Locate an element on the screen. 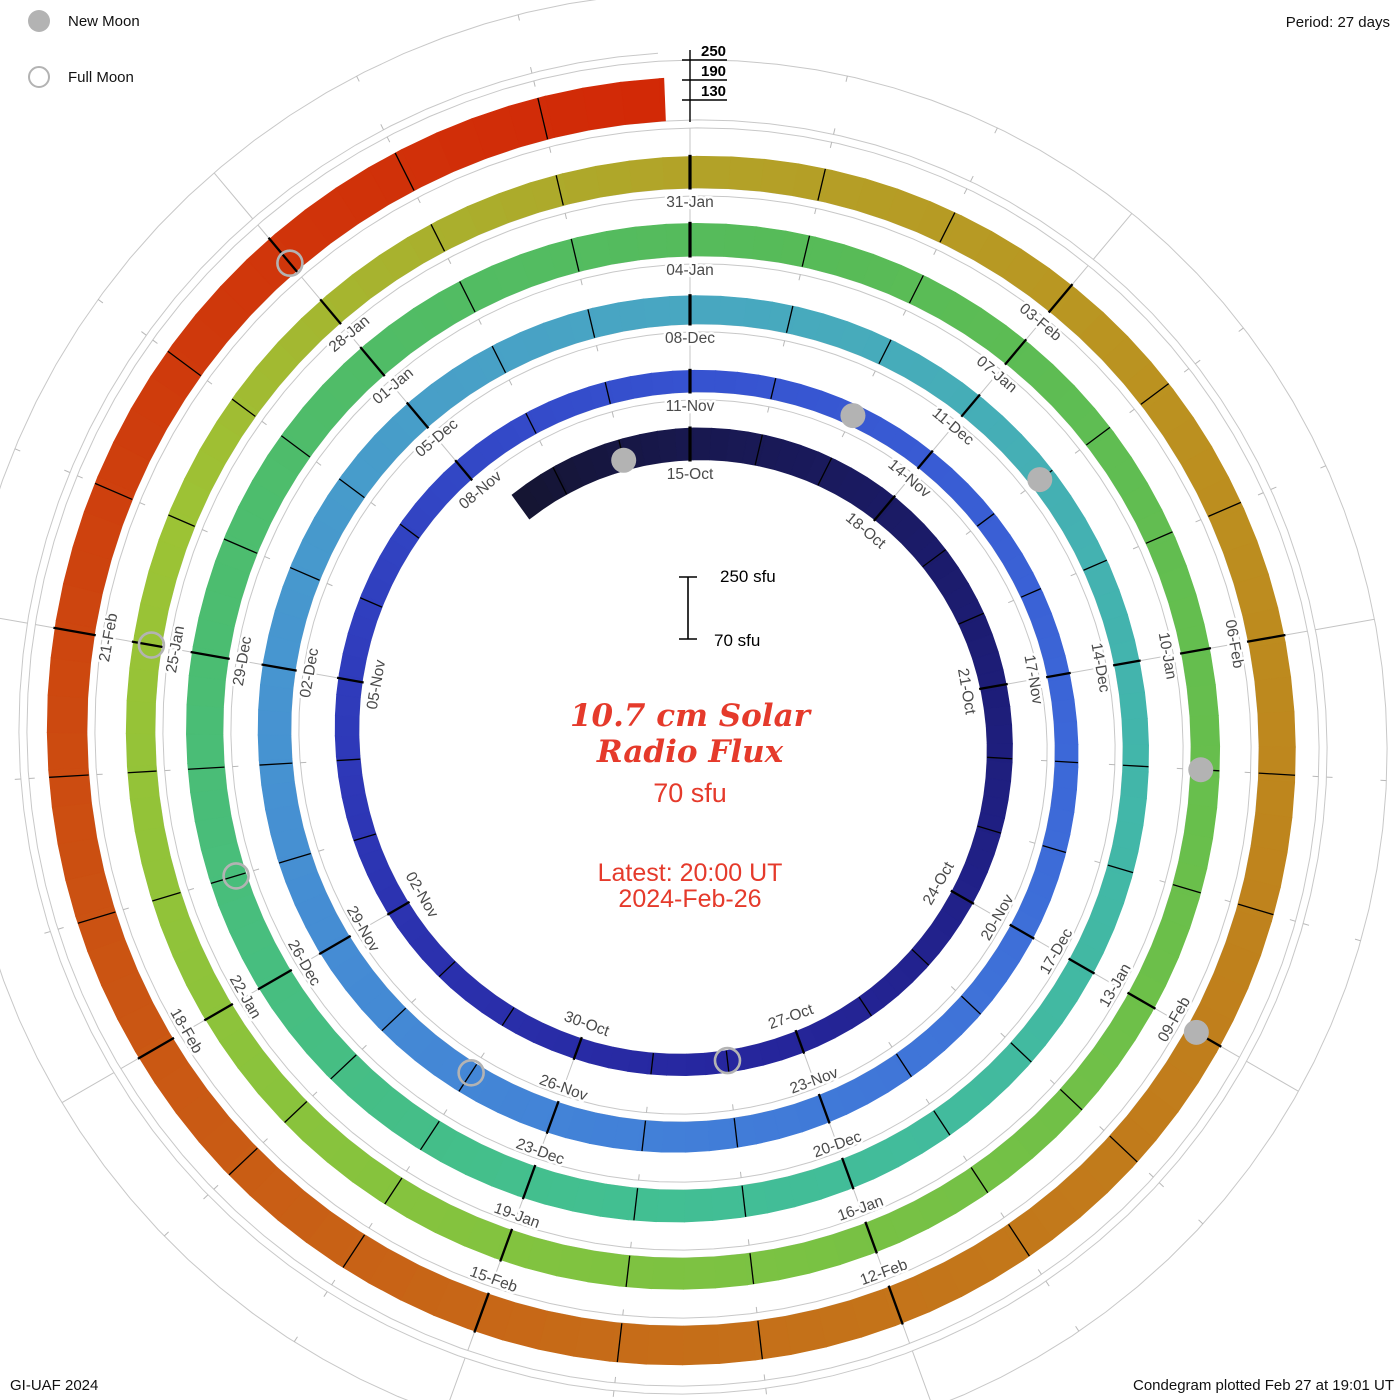 This screenshot has height=1400, width=1400. radial-axis: 250 190 130 is located at coordinates (704, 82).